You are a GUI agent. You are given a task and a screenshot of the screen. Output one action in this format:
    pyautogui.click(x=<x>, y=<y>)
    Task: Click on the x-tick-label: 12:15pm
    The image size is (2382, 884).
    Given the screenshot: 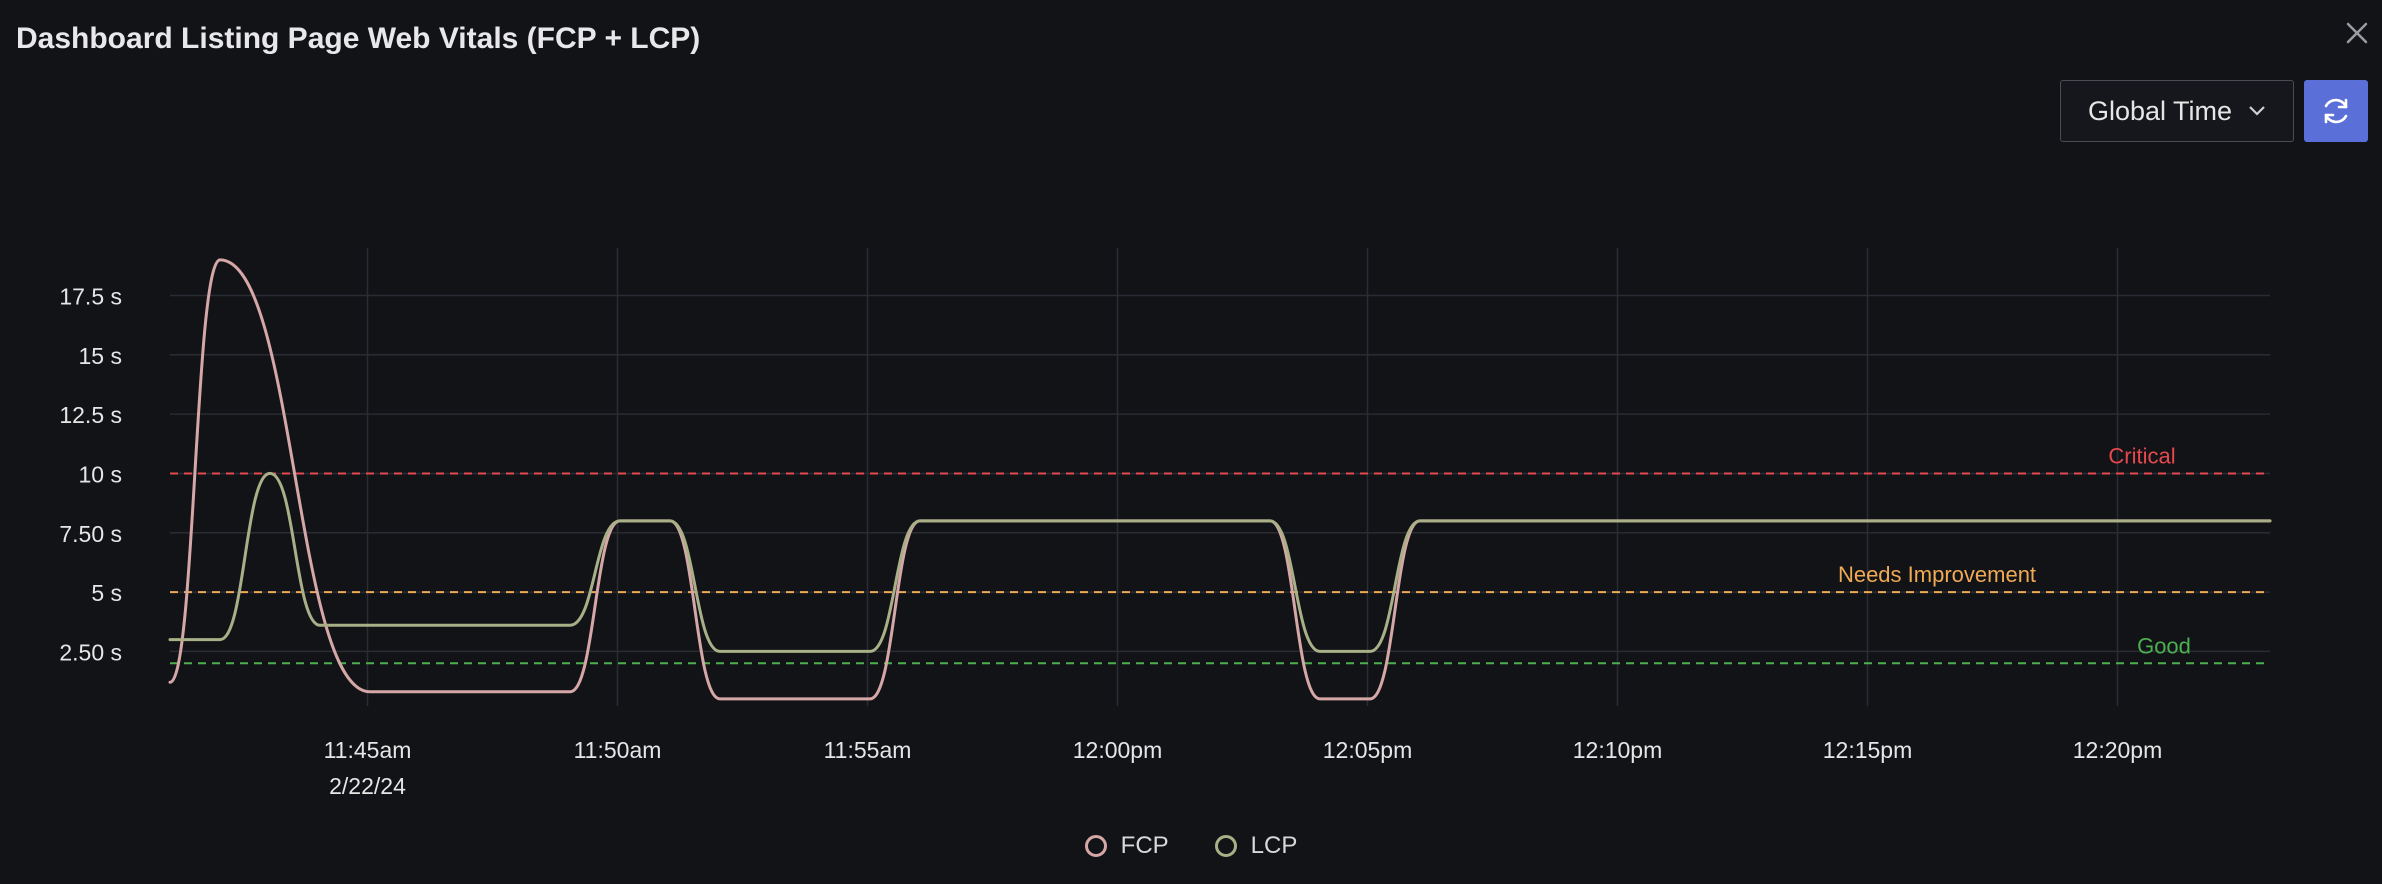 What is the action you would take?
    pyautogui.click(x=1868, y=750)
    